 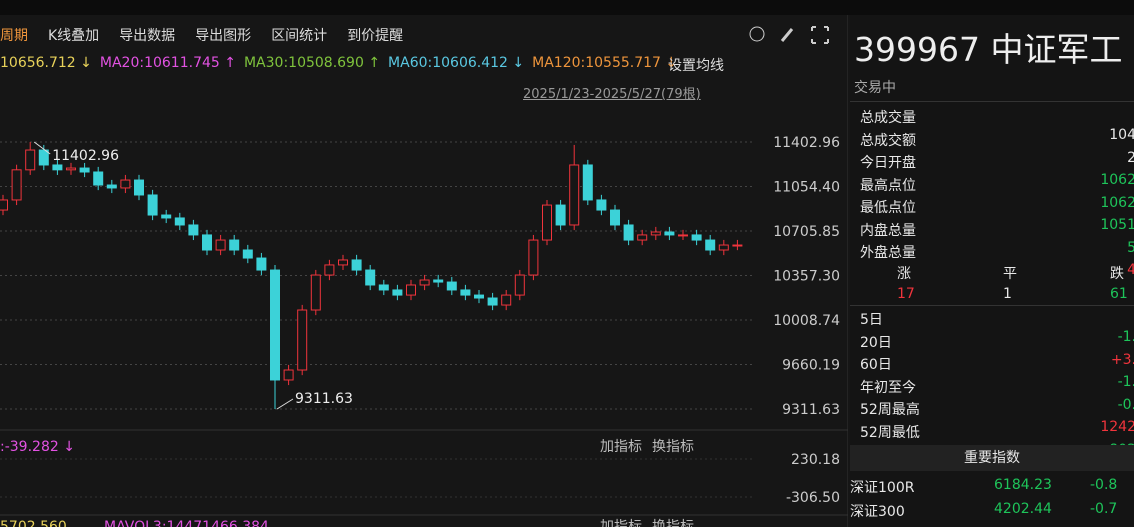 I want to click on row-label: 20日, so click(x=876, y=342).